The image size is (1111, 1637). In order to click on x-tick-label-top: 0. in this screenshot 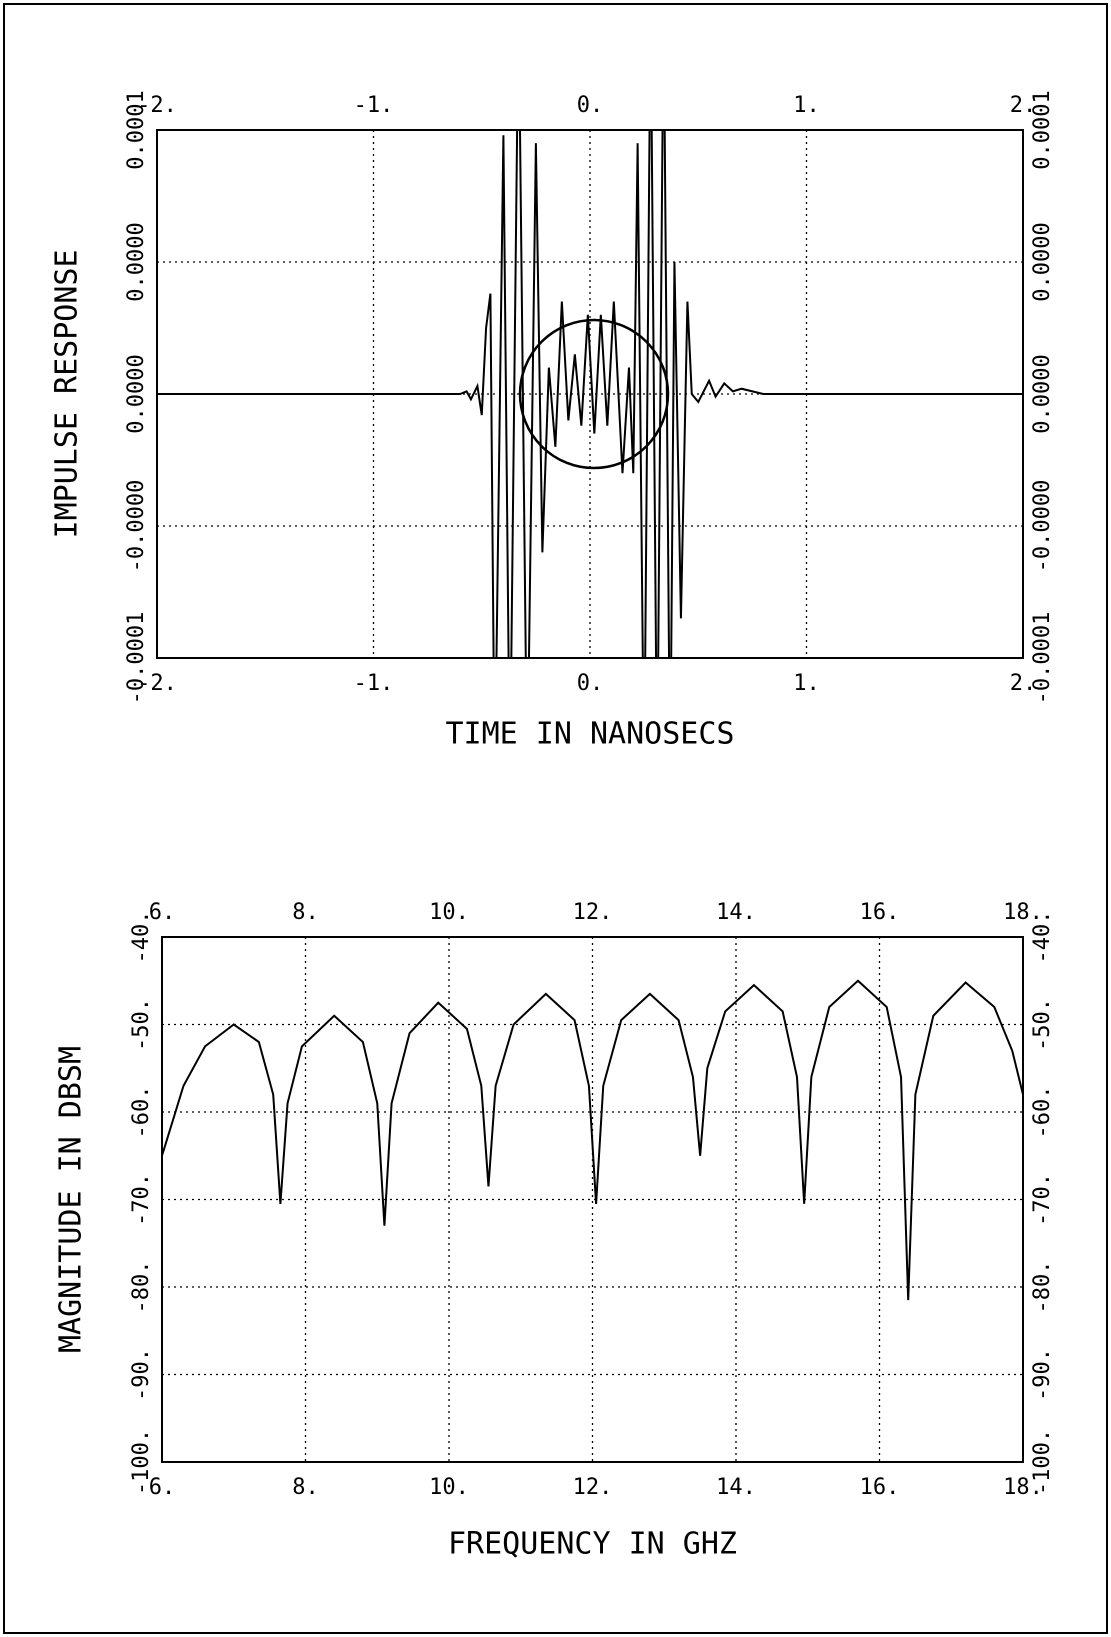, I will do `click(590, 105)`.